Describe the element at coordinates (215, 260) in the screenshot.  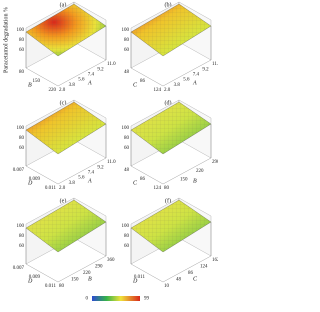
I see `right-tick-label: 162` at that location.